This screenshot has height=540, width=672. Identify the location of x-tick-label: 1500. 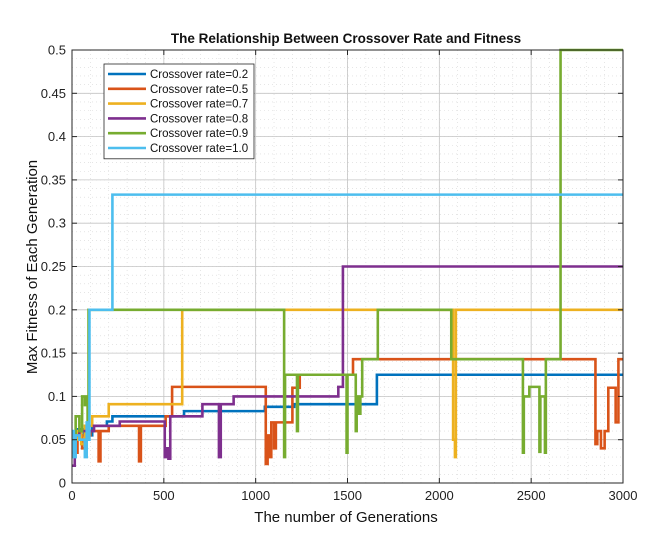
(347, 495).